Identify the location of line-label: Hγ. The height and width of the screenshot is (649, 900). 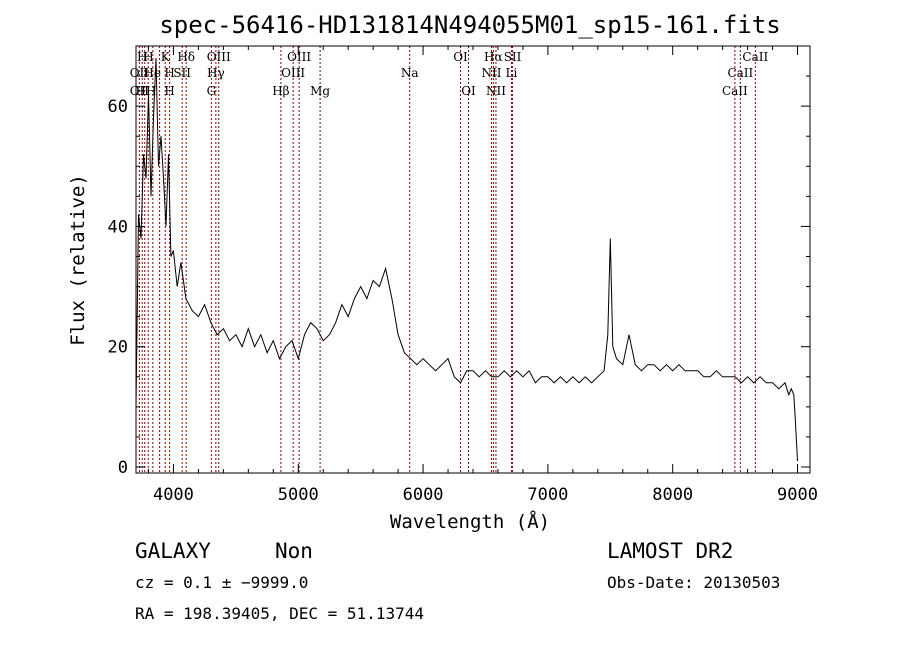
(216, 73).